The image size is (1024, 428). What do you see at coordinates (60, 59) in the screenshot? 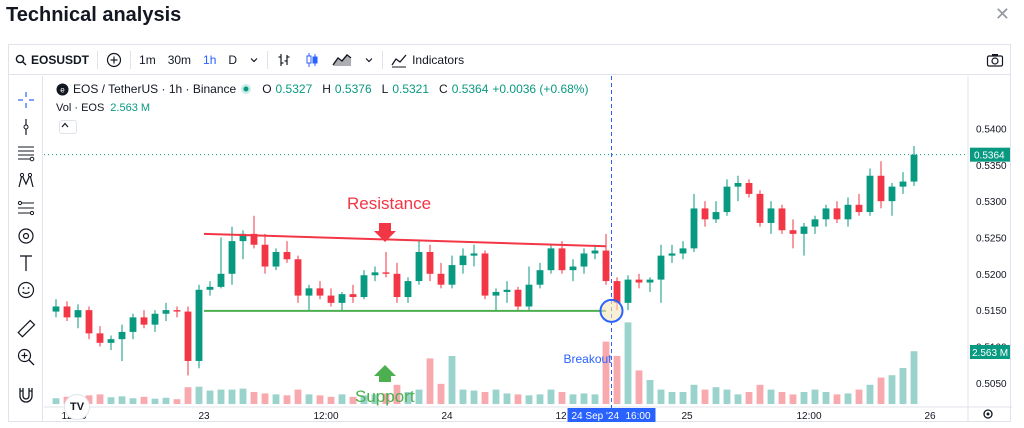
I see `symbol-label: EOSUSDT` at bounding box center [60, 59].